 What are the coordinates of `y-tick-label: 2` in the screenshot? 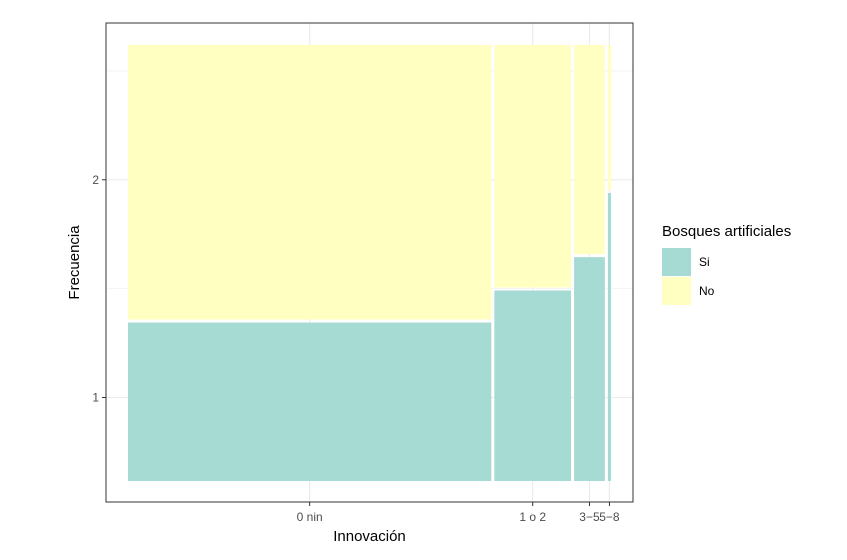 It's located at (95, 180).